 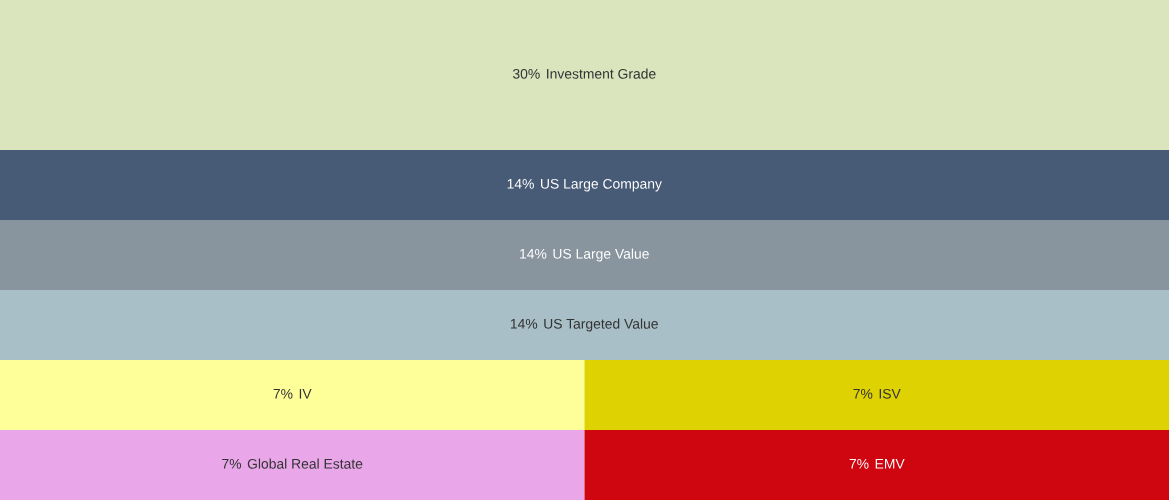 What do you see at coordinates (601, 325) in the screenshot?
I see `category-label: US Targeted Value` at bounding box center [601, 325].